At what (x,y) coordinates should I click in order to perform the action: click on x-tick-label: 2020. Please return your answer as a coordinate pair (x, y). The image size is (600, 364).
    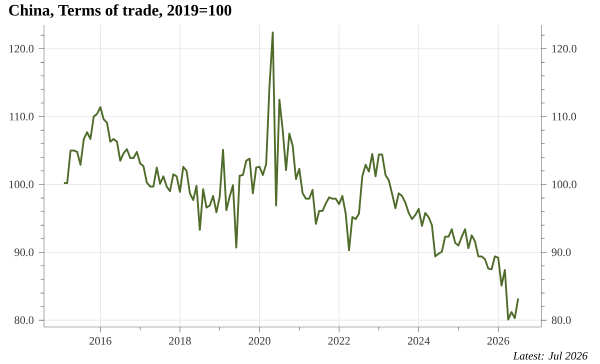
    Looking at the image, I should click on (259, 341).